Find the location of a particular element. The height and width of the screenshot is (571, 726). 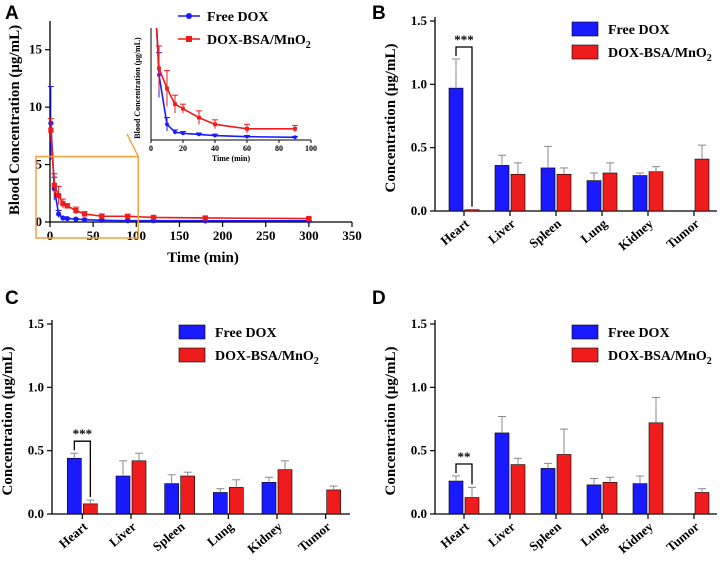

x-tick-label: 100 is located at coordinates (137, 235).